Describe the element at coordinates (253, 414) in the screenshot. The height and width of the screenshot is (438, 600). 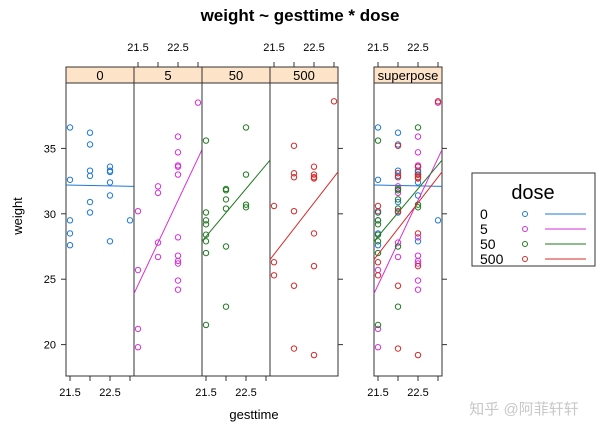
I see `x-axis-label: gesttime` at that location.